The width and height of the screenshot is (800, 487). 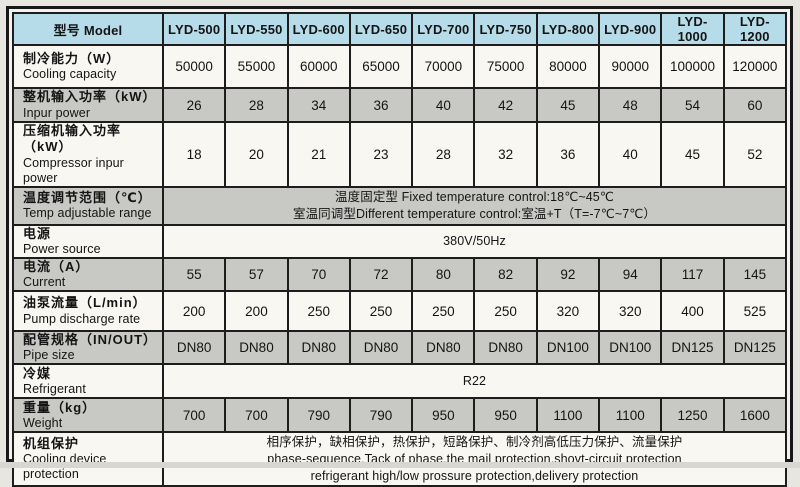 What do you see at coordinates (630, 66) in the screenshot?
I see `cell-cooling-capacity-lyd-900: 90000` at bounding box center [630, 66].